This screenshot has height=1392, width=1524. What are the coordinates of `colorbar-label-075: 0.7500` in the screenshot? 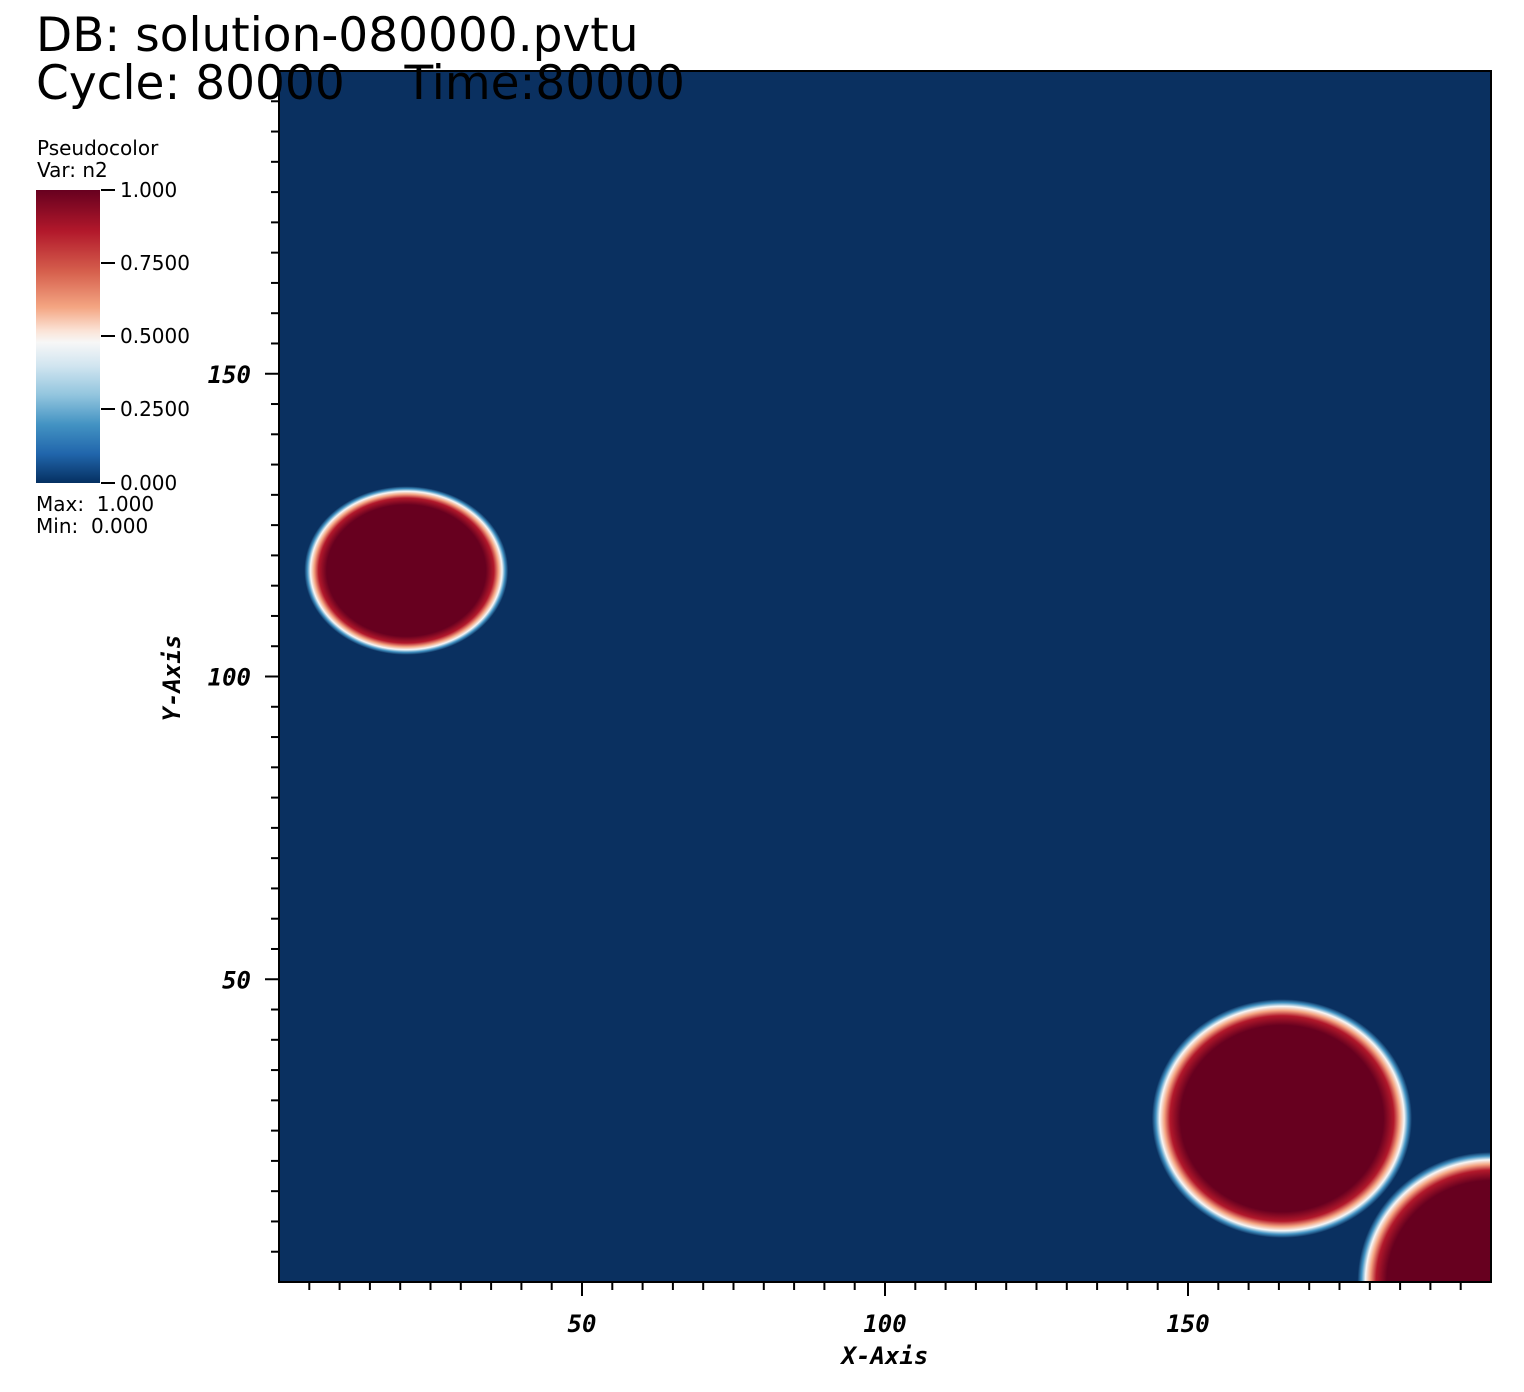 It's located at (155, 263).